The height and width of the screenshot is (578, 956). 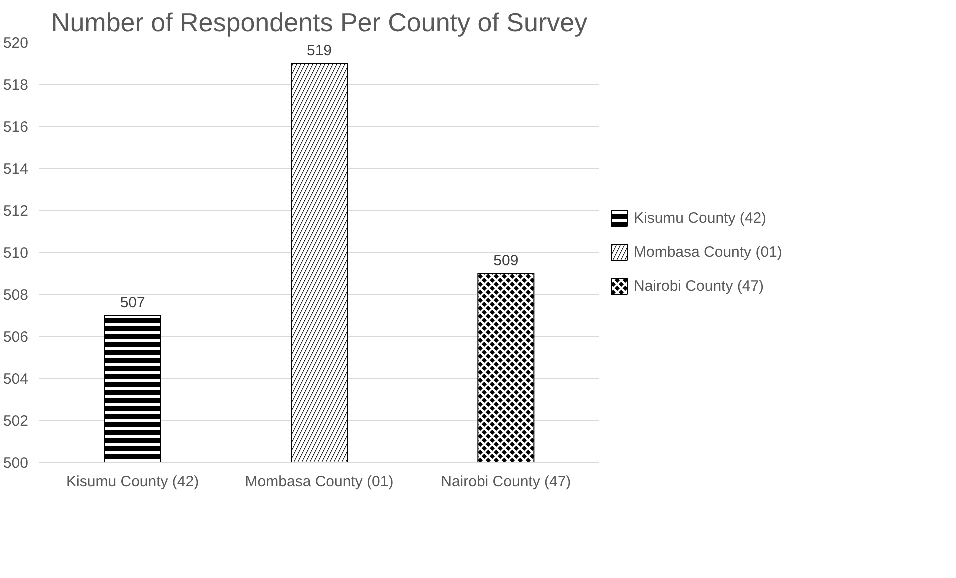 What do you see at coordinates (16, 253) in the screenshot?
I see `y-tick-label: 510` at bounding box center [16, 253].